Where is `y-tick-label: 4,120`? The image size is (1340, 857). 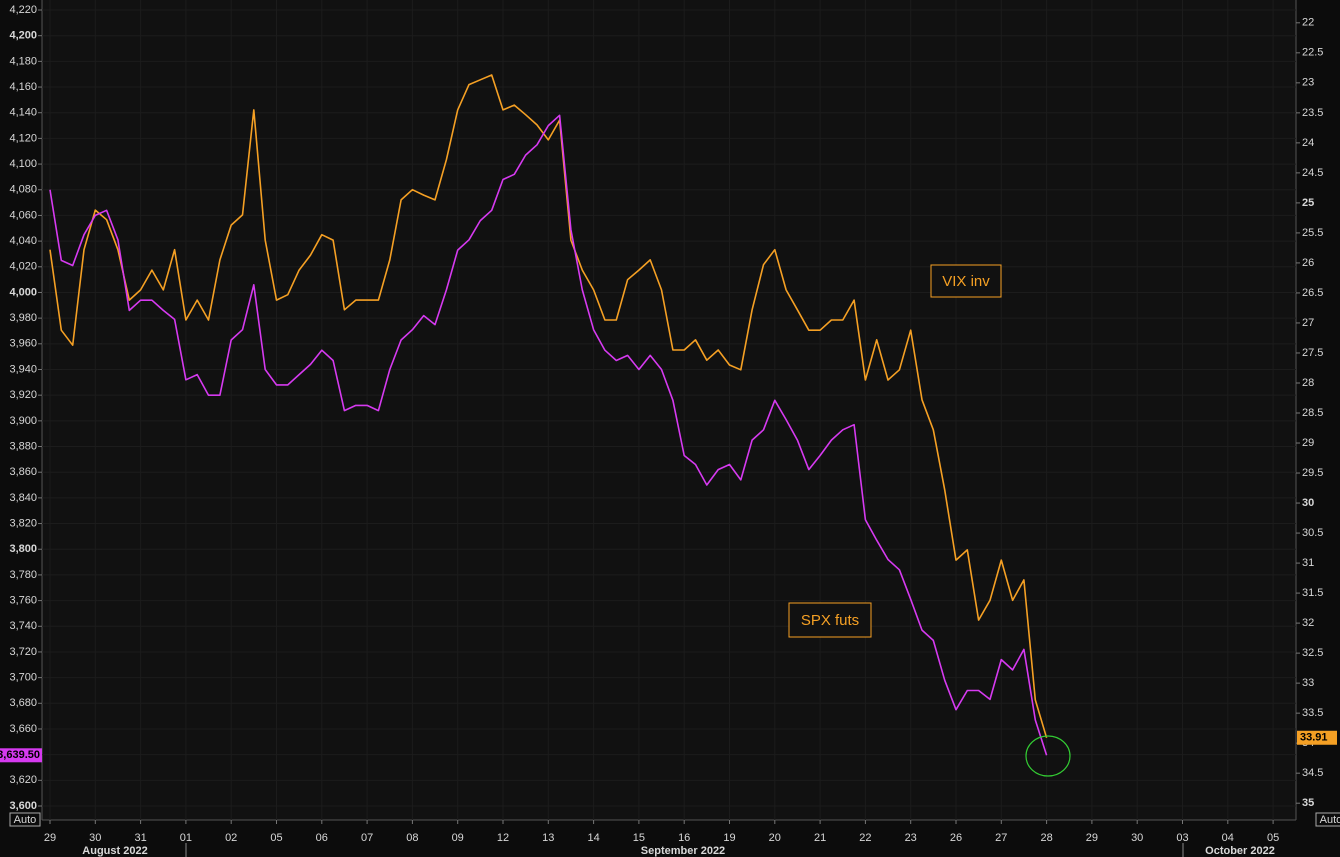
y-tick-label: 4,120 is located at coordinates (23, 138).